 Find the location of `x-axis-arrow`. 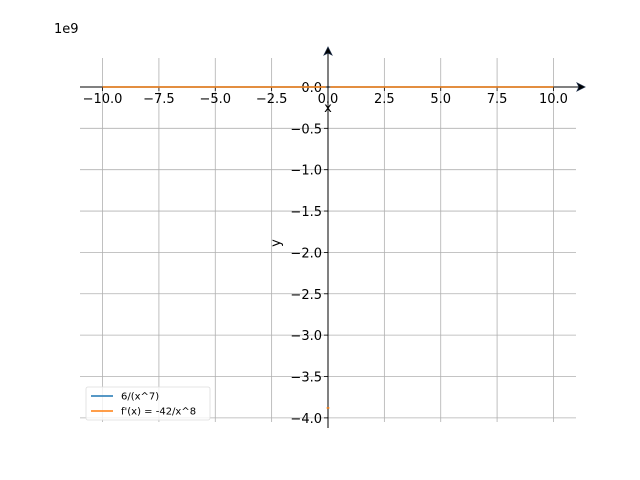

x-axis-arrow is located at coordinates (581, 87).